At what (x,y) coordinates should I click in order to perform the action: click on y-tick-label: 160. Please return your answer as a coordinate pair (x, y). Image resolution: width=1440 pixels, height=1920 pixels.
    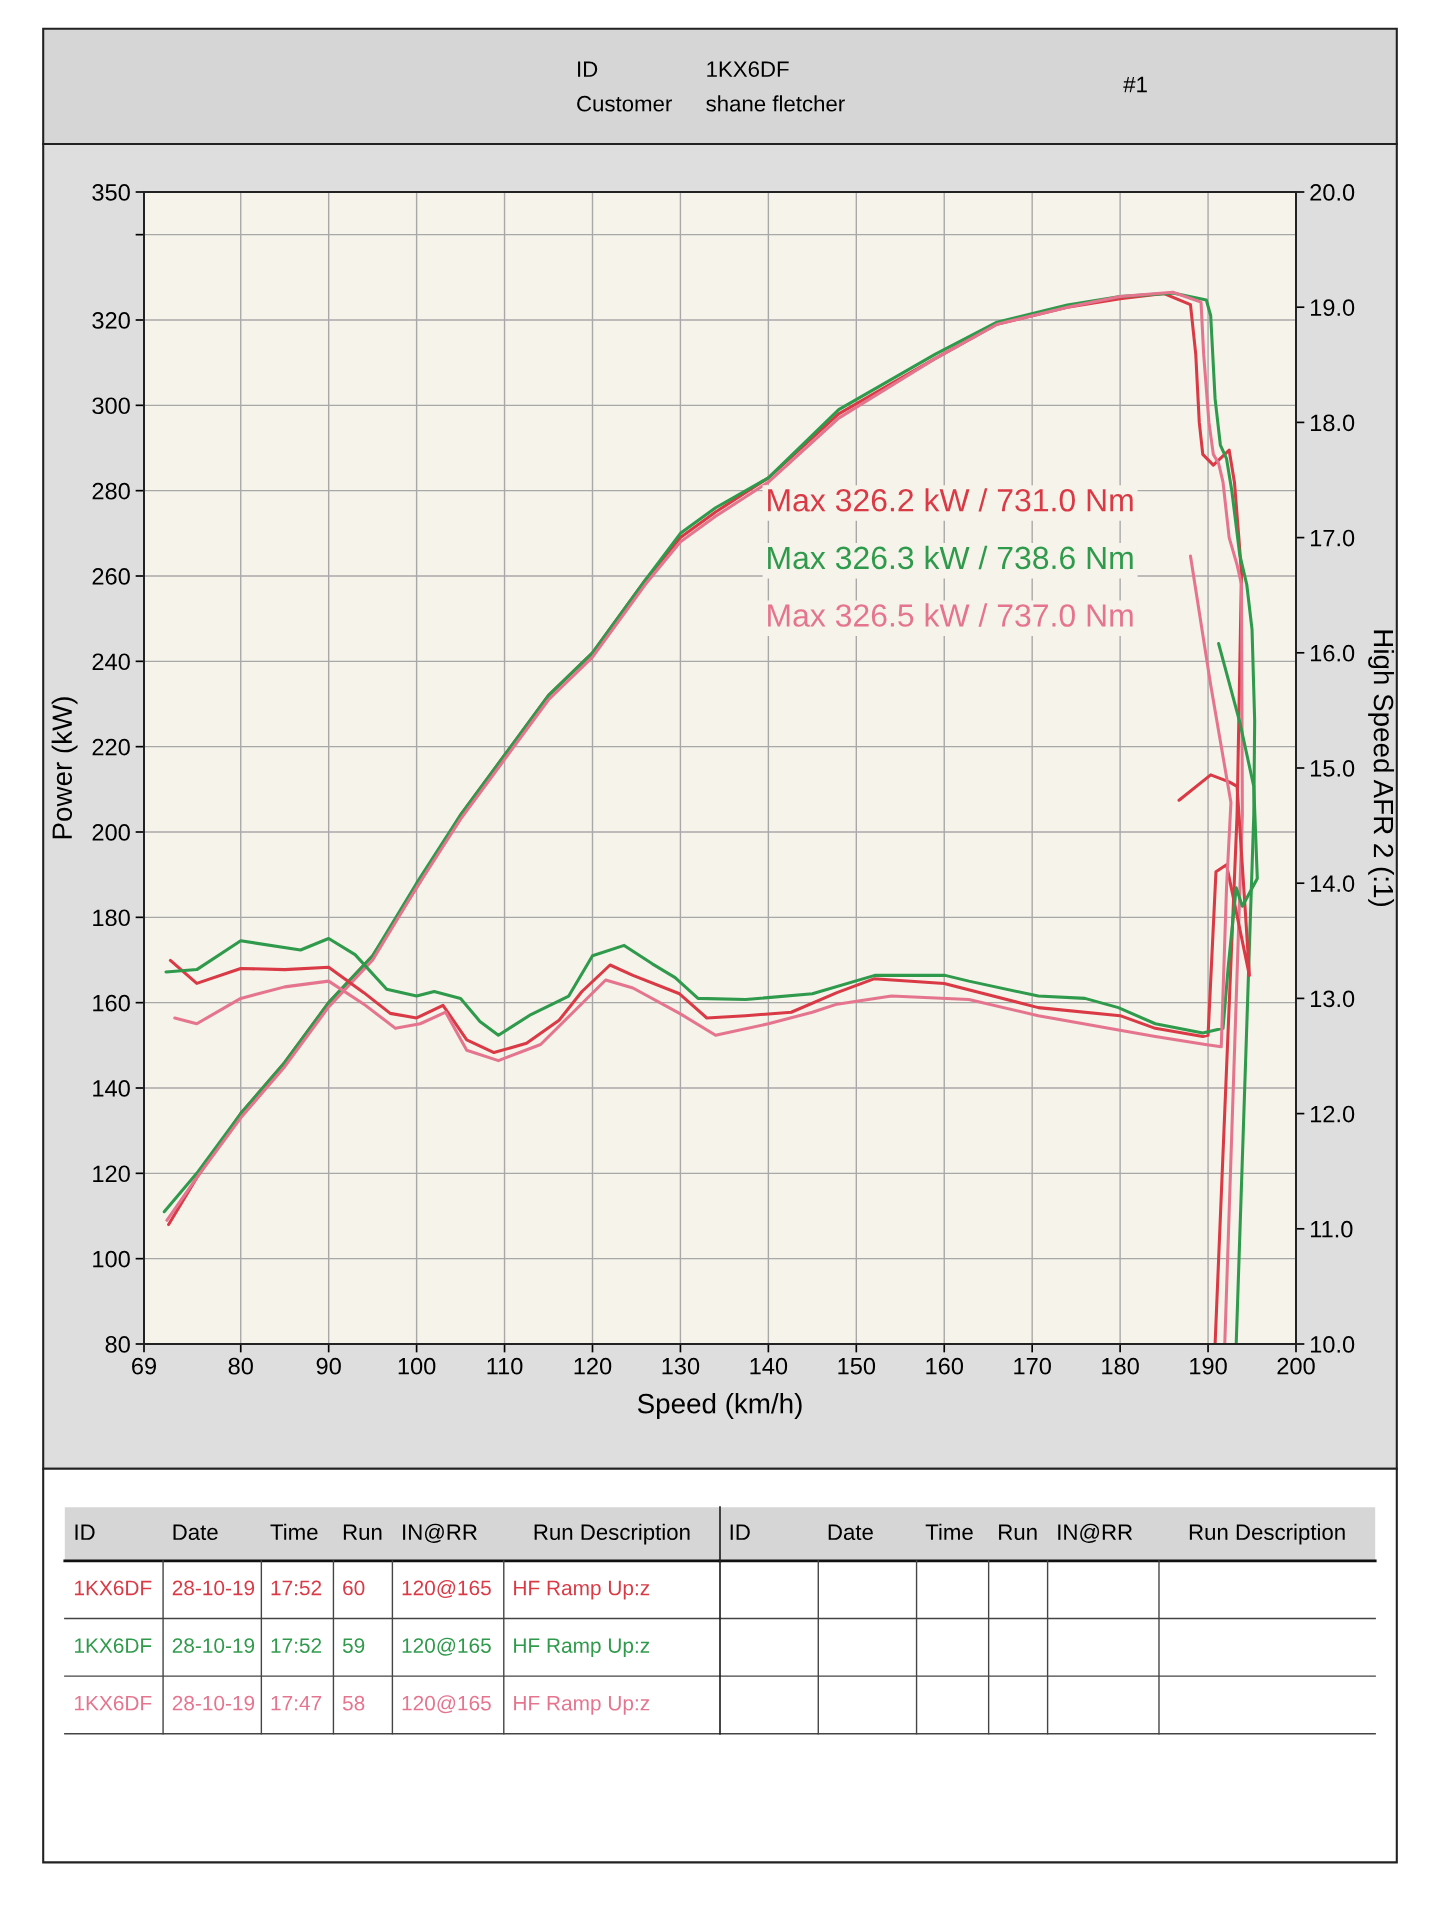
    Looking at the image, I should click on (111, 1003).